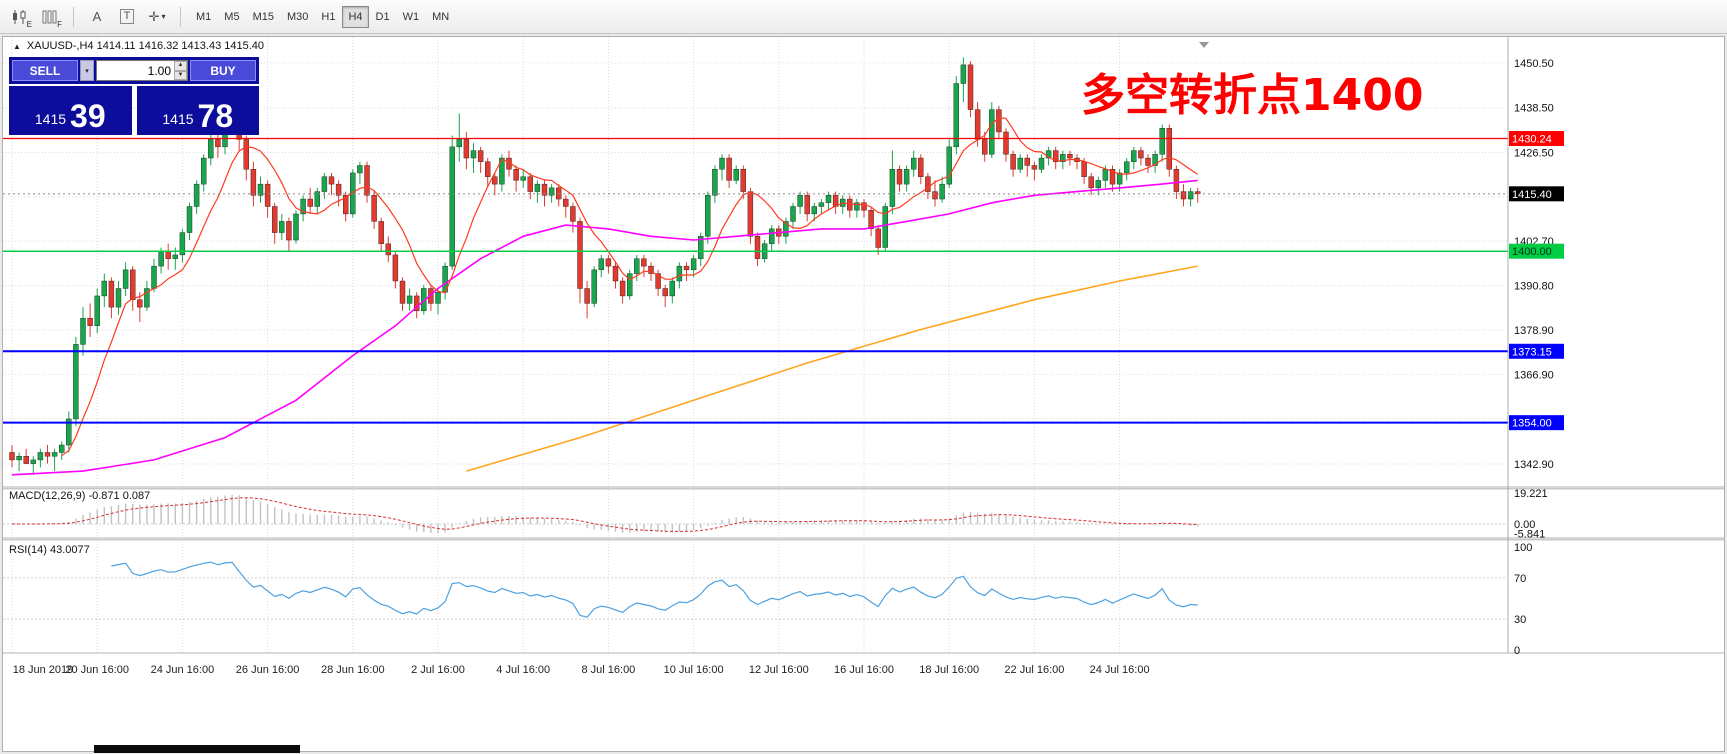 The image size is (1727, 754). I want to click on timeframe-button-h1: H1, so click(328, 17).